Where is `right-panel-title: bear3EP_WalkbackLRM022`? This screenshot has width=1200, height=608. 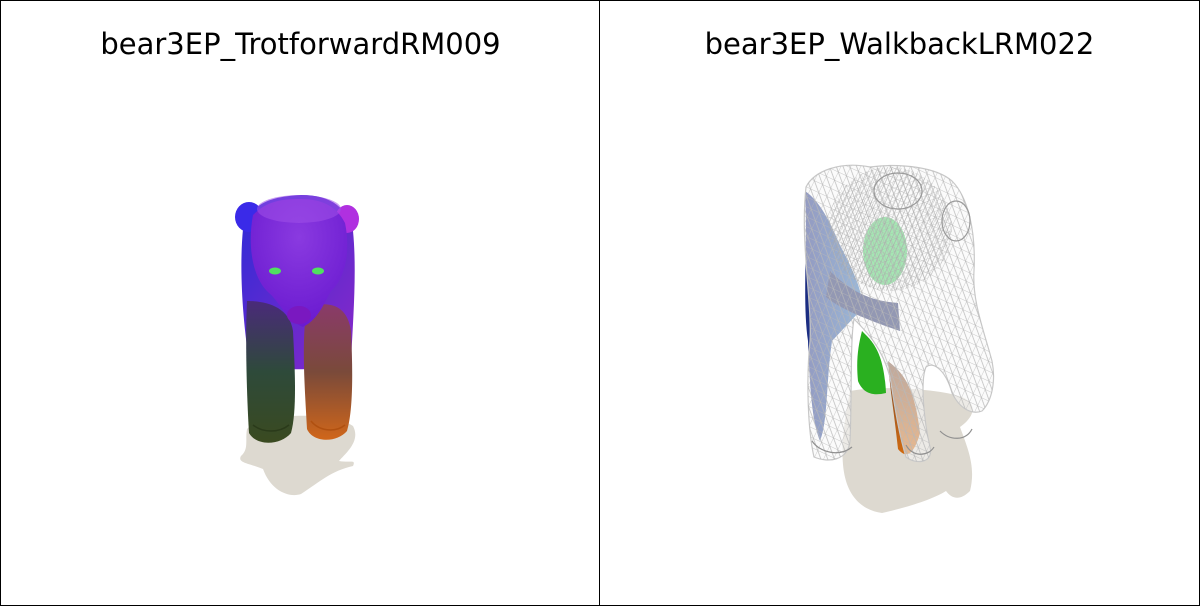
right-panel-title: bear3EP_WalkbackLRM022 is located at coordinates (899, 44).